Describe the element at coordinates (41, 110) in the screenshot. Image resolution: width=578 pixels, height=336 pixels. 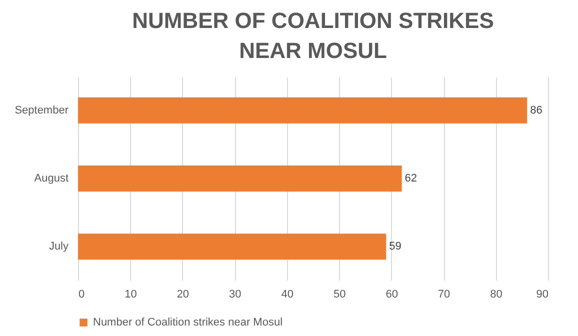
I see `y-tick-label: September` at that location.